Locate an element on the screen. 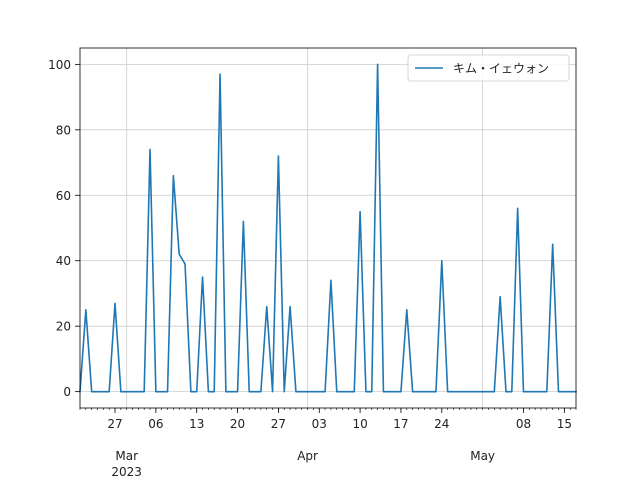  y-tick-label: 20 is located at coordinates (63, 327).